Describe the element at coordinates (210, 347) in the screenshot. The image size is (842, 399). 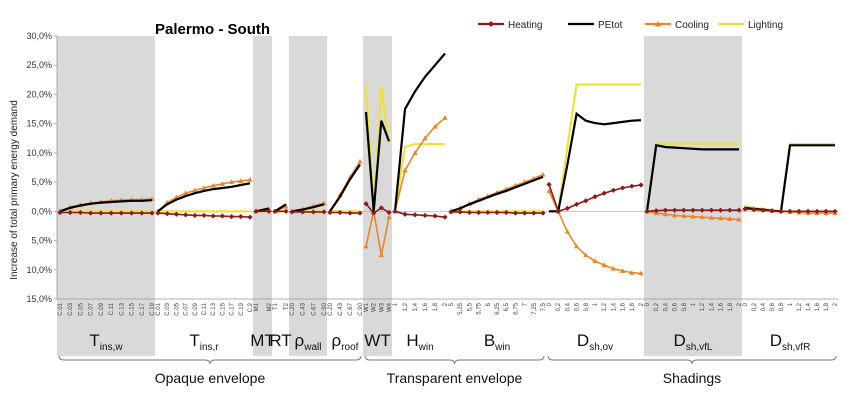
I see `group-label-sub: ins,r` at that location.